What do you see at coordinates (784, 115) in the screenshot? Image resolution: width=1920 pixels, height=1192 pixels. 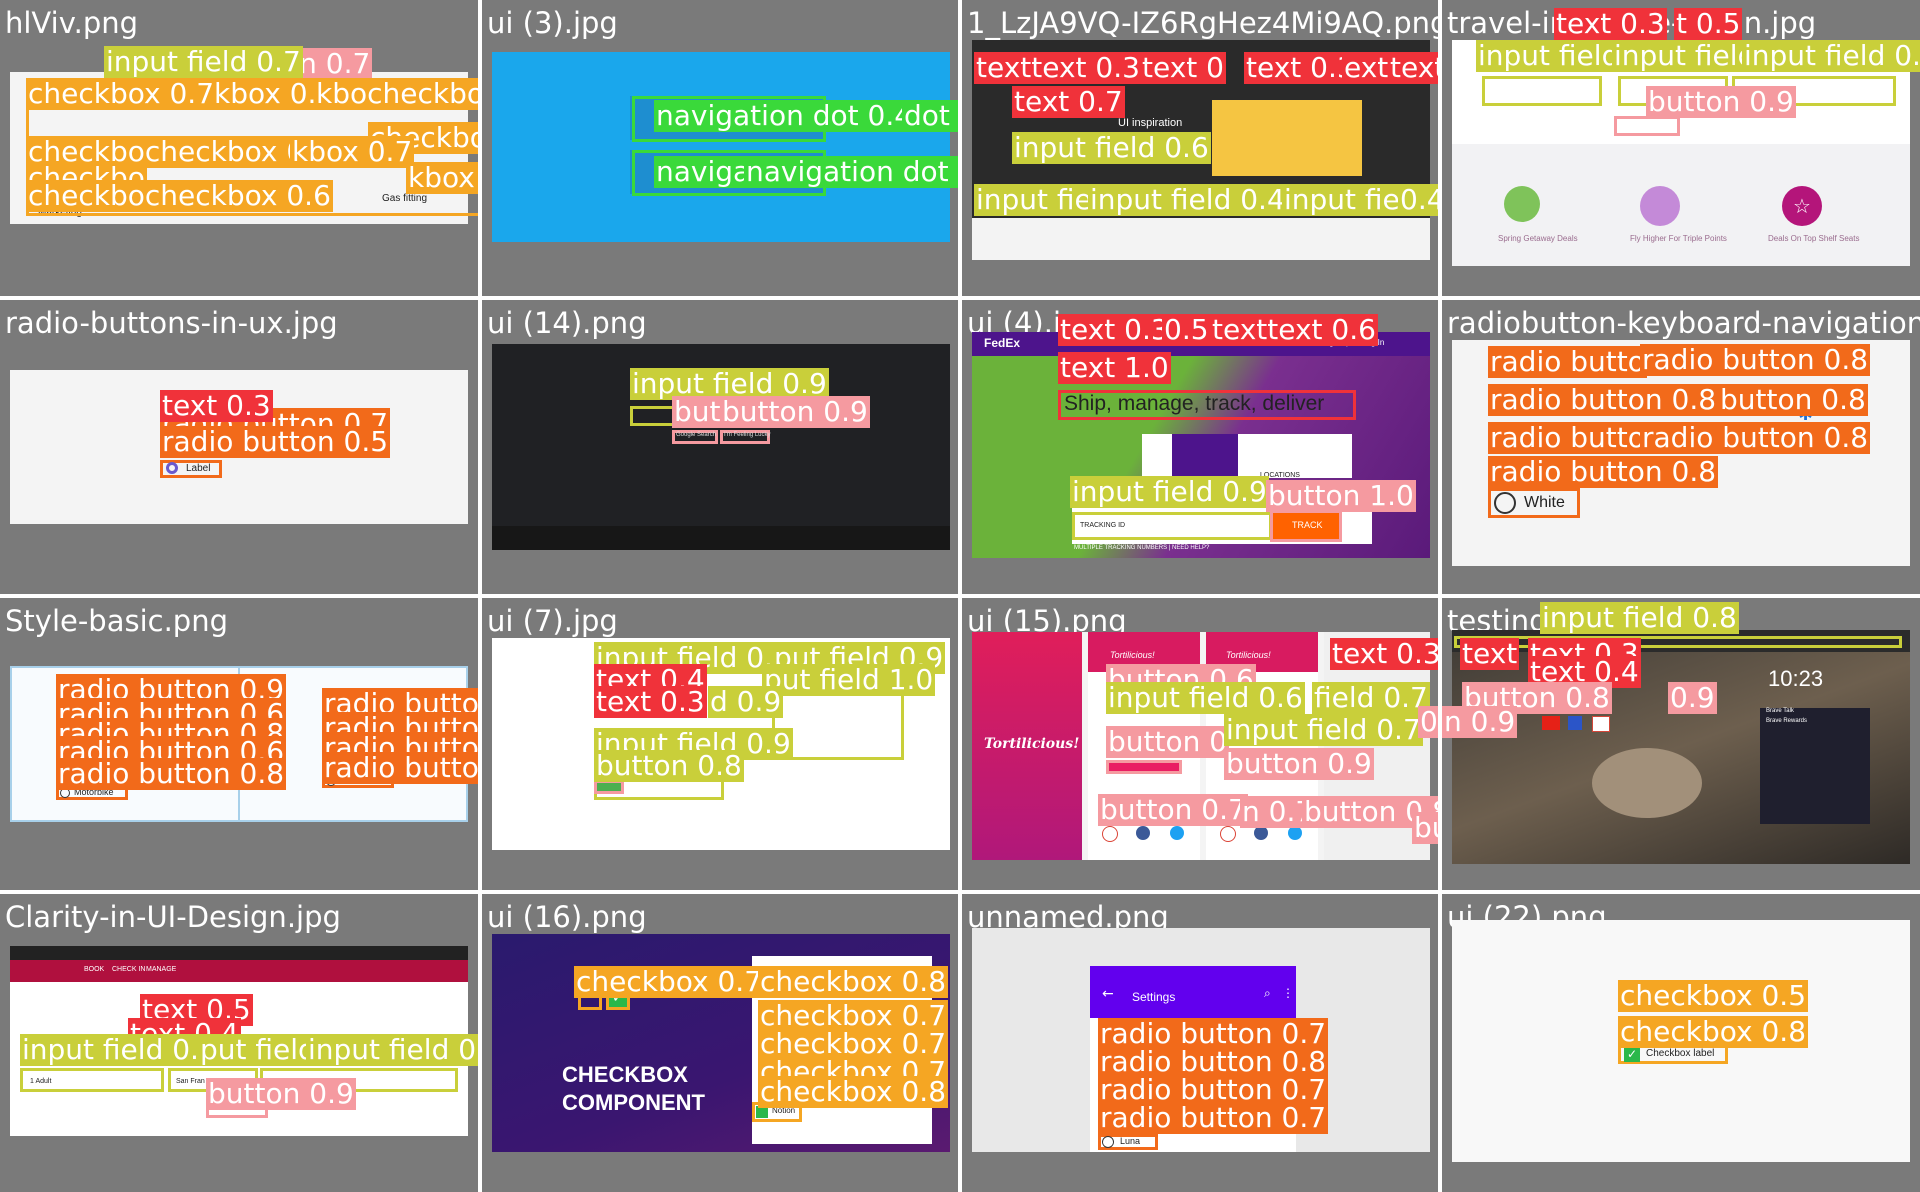 I see `detection-label: navigation dot 0.4` at bounding box center [784, 115].